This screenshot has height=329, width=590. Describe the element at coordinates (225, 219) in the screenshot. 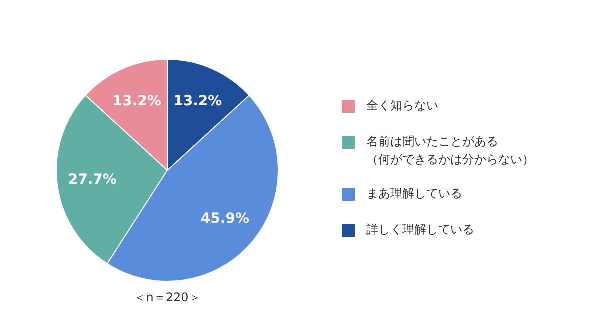

I see `data-label: 45.9%` at that location.